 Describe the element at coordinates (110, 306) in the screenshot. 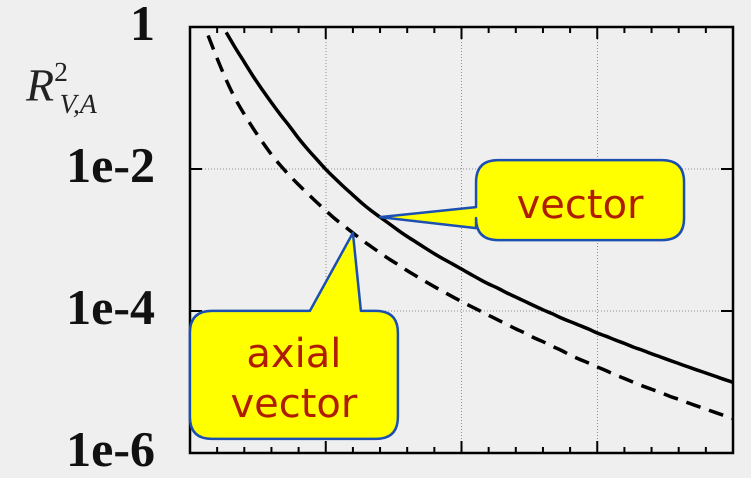

I see `y-tick-label: 1e-4` at that location.